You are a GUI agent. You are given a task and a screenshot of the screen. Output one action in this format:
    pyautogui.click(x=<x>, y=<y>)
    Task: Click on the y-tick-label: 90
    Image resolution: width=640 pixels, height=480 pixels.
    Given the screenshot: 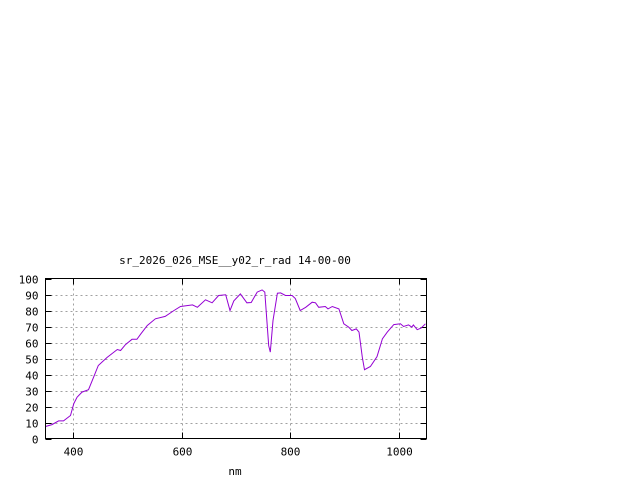 What is the action you would take?
    pyautogui.click(x=31, y=296)
    